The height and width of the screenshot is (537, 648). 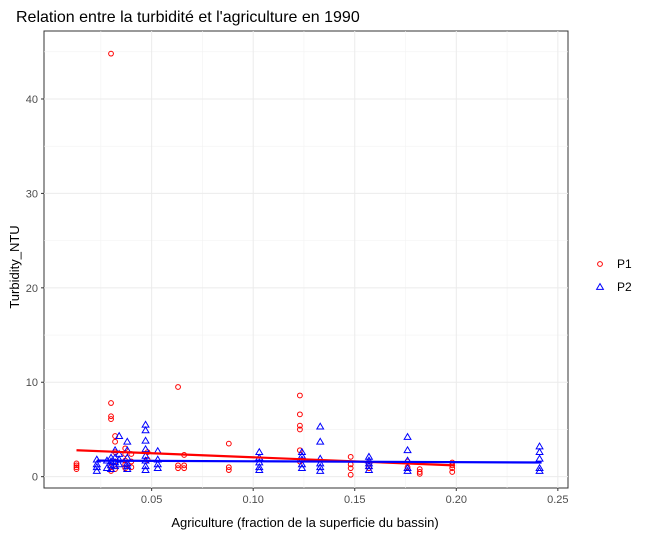 What do you see at coordinates (456, 500) in the screenshot?
I see `x-tick-label: 0.20` at bounding box center [456, 500].